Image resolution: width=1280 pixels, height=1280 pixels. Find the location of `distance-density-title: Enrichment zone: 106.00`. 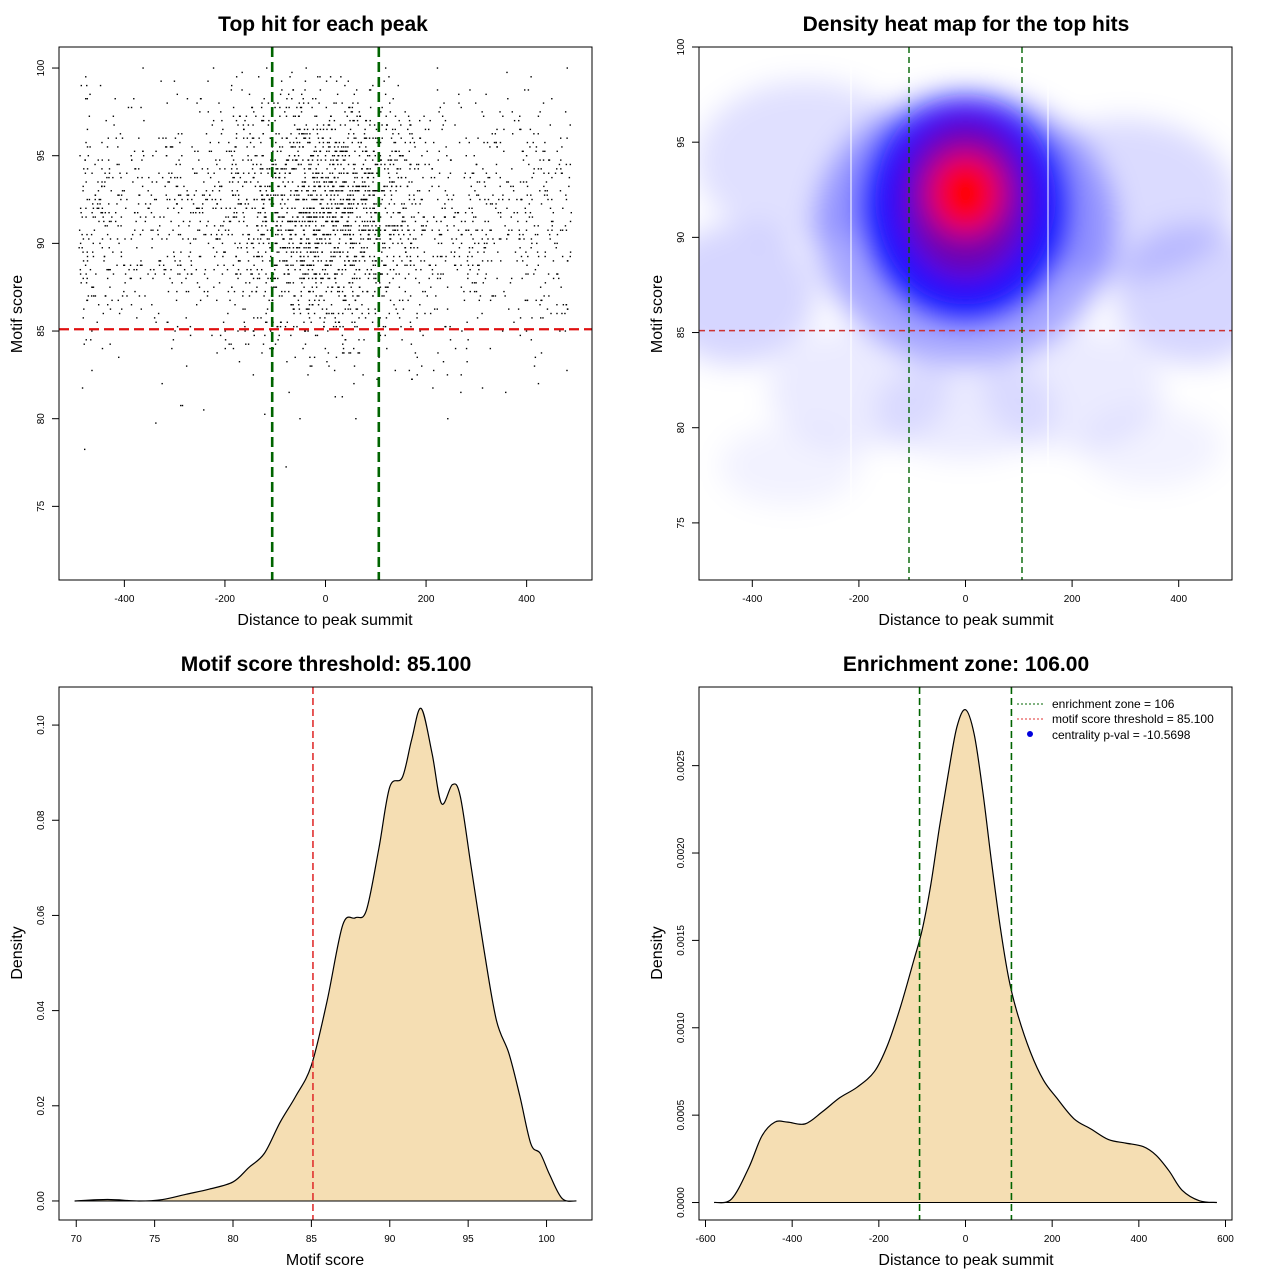

distance-density-title: Enrichment zone: 106.00 is located at coordinates (966, 664).